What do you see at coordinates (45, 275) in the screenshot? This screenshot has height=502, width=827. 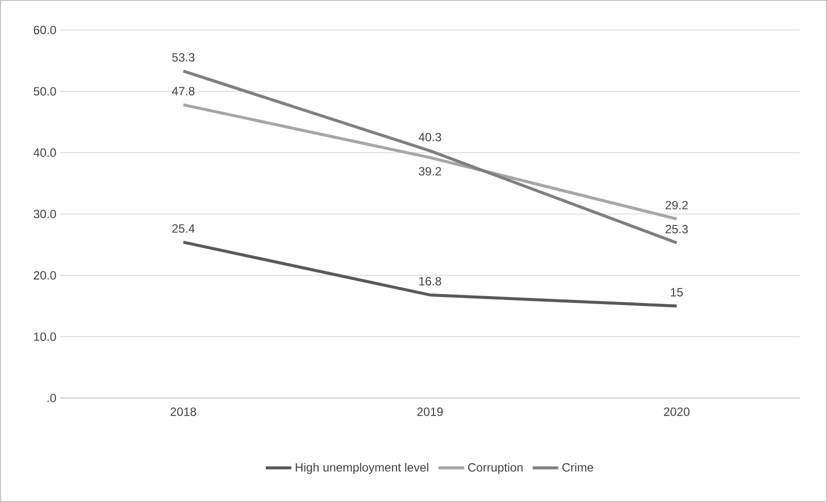 I see `y-tick-label: 20.0` at bounding box center [45, 275].